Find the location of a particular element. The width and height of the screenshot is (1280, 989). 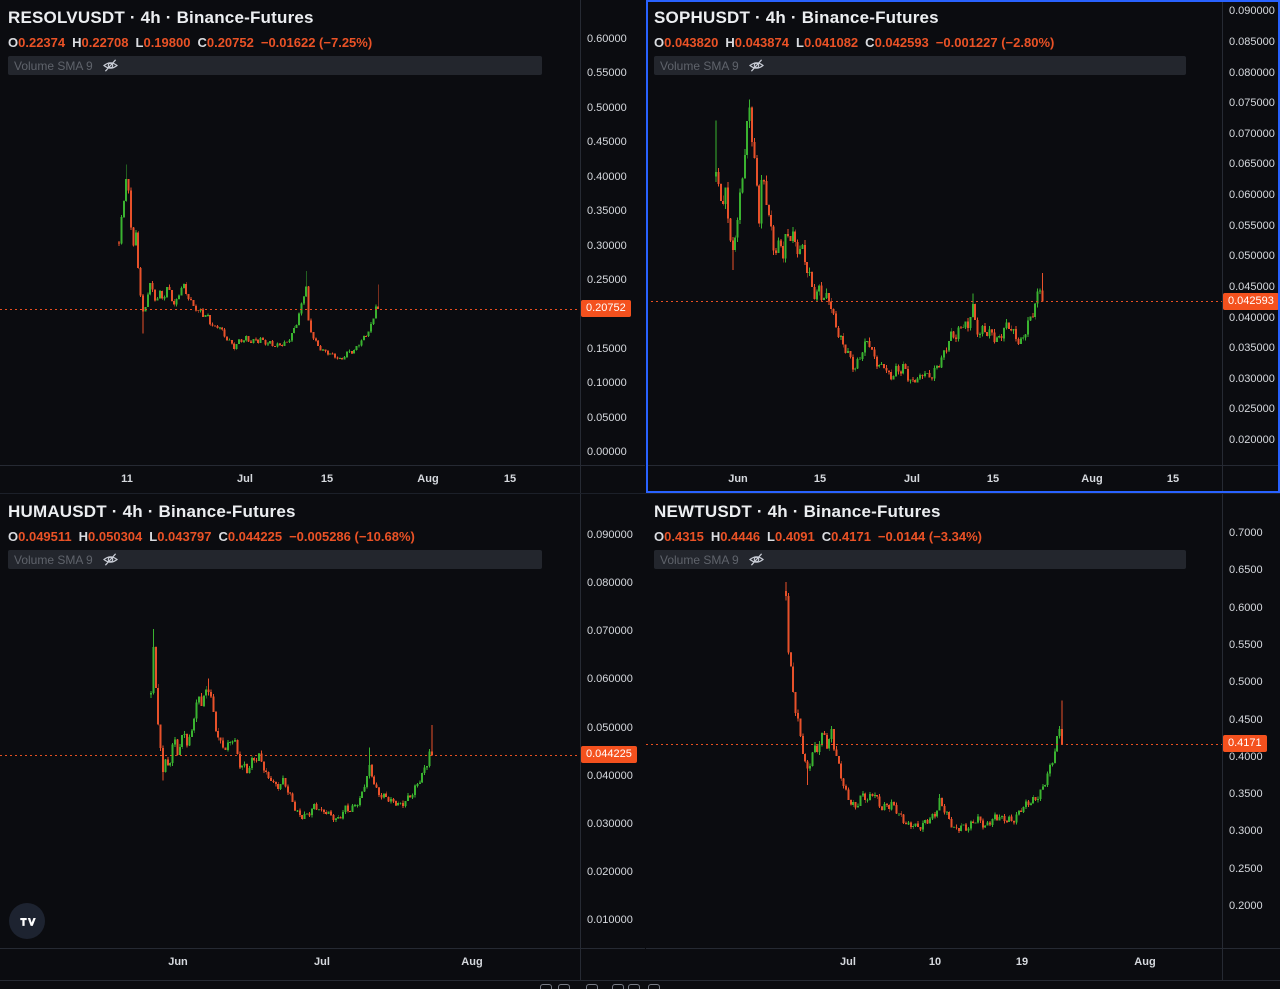

close-value: 0.044225 is located at coordinates (255, 536).